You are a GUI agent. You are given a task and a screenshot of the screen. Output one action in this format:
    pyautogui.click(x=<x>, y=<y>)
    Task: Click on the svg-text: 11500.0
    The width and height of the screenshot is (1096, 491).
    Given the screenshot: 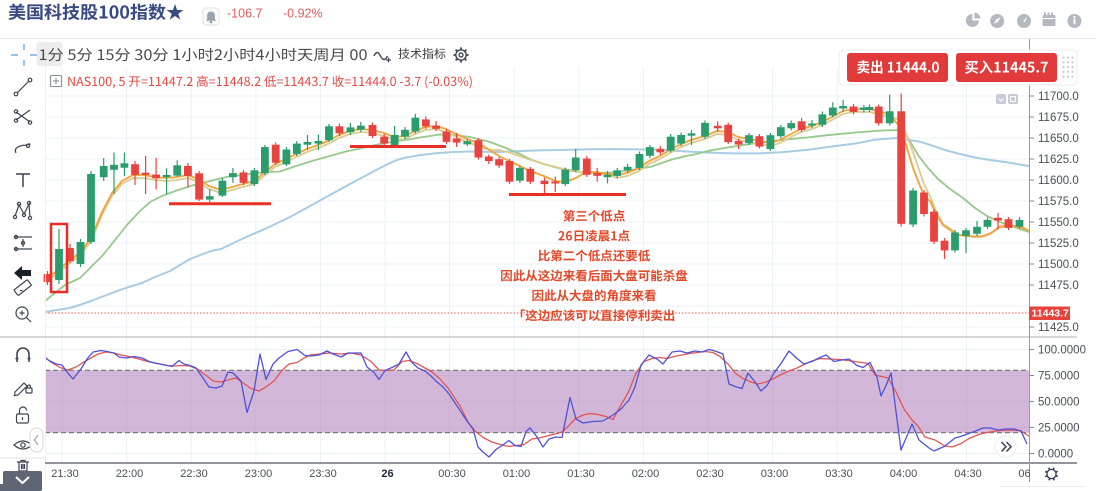 What is the action you would take?
    pyautogui.click(x=1058, y=265)
    